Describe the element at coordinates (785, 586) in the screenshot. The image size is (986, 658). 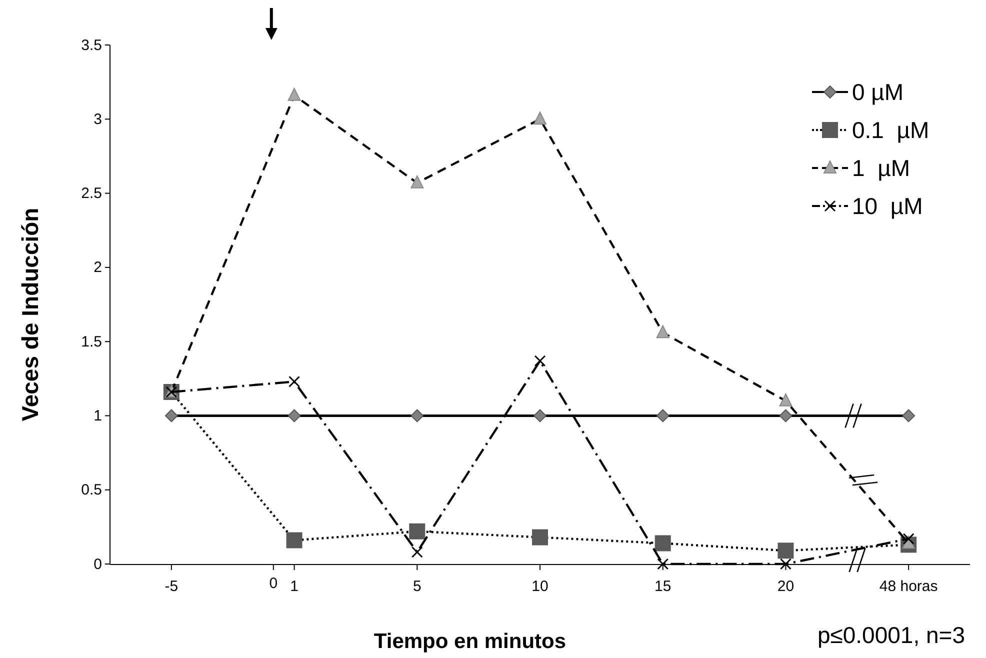
I see `x-tick-label: 20` at that location.